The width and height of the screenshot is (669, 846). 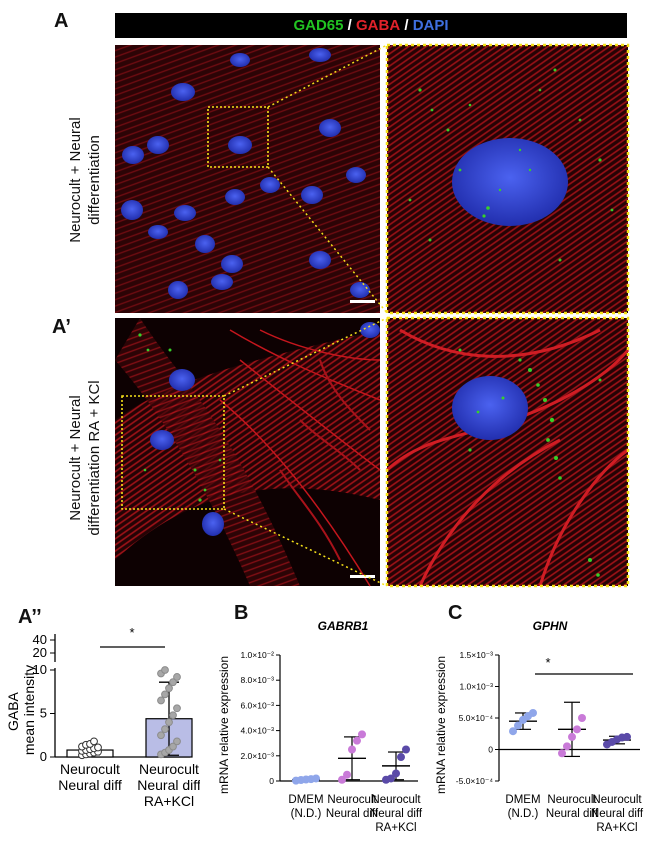 I want to click on micrograph-a-zoom, so click(x=507, y=179).